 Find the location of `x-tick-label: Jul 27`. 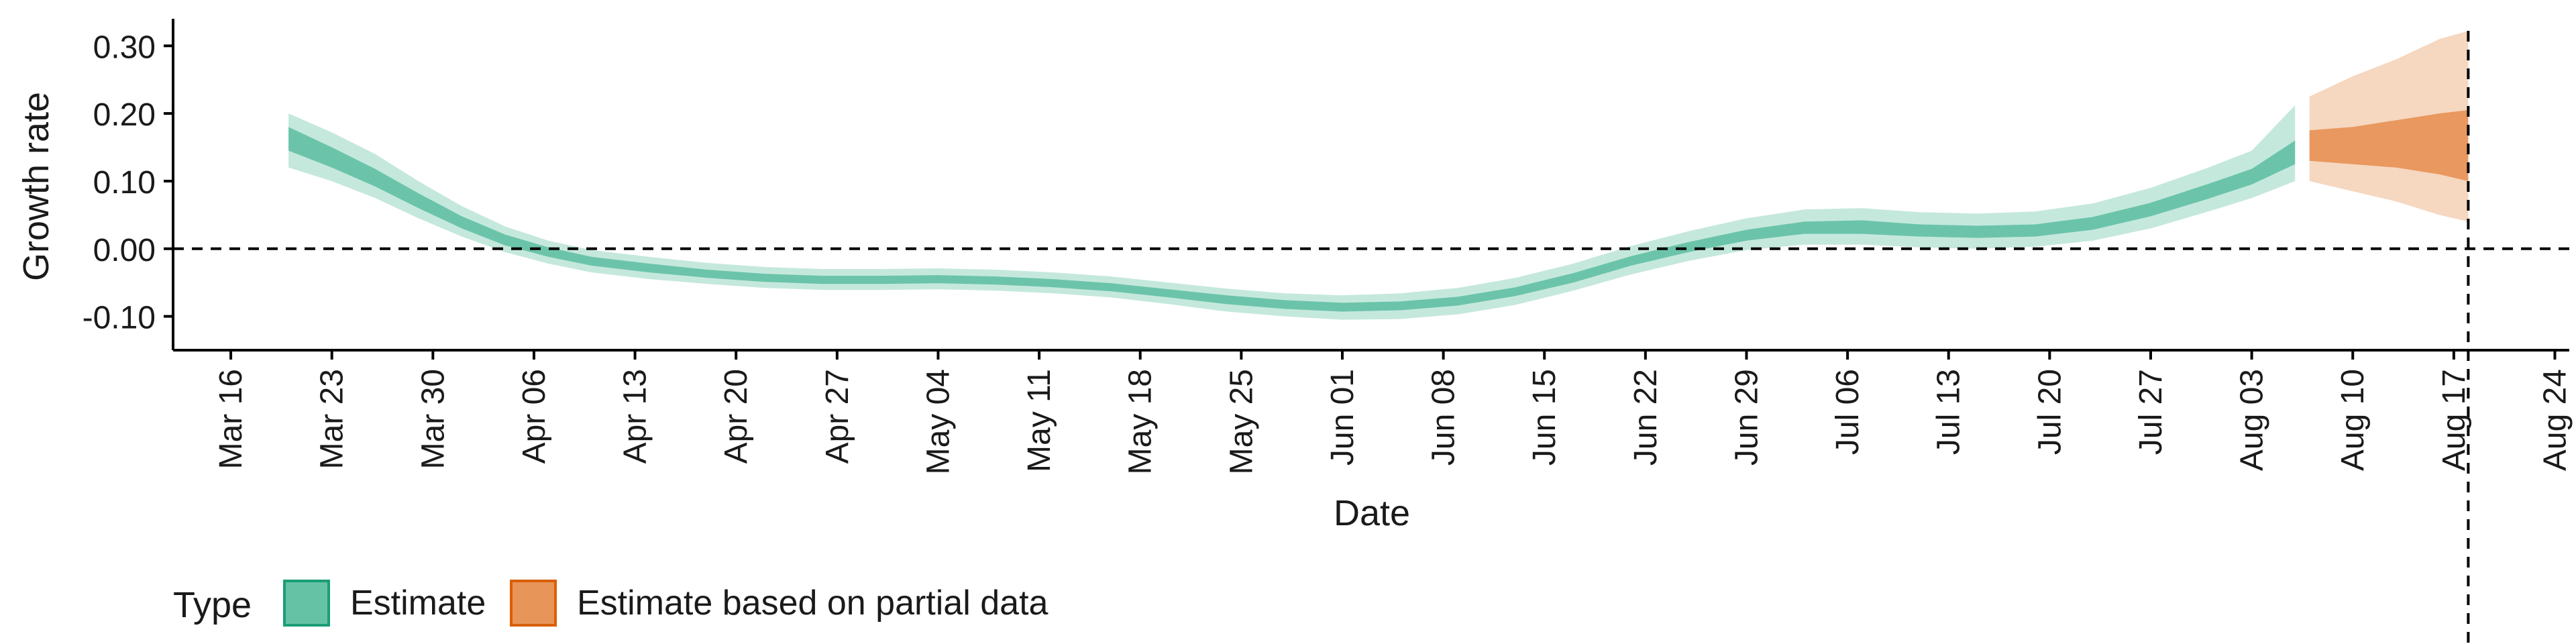

x-tick-label: Jul 27 is located at coordinates (2151, 412).